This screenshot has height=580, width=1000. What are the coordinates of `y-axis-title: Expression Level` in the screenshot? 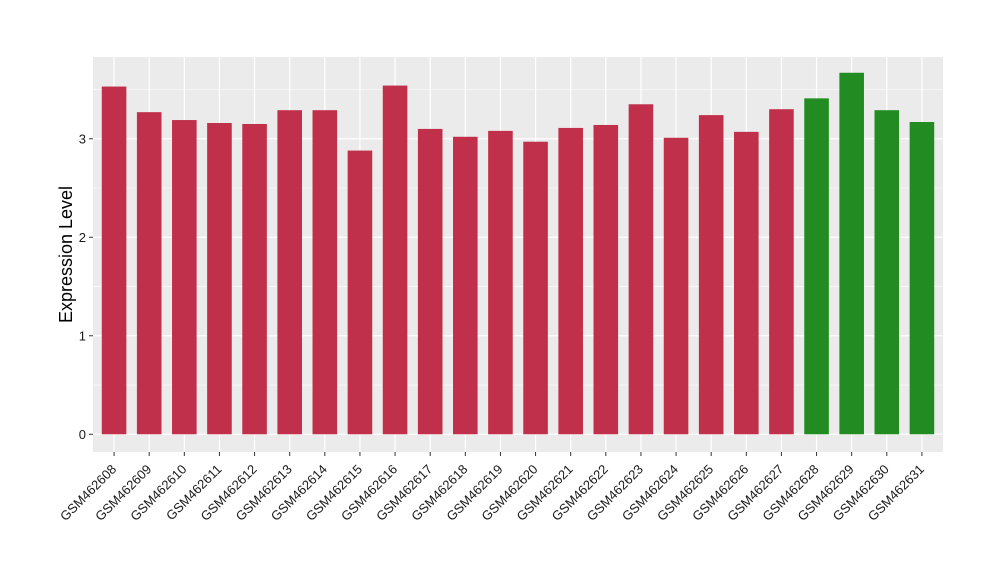 It's located at (66, 254).